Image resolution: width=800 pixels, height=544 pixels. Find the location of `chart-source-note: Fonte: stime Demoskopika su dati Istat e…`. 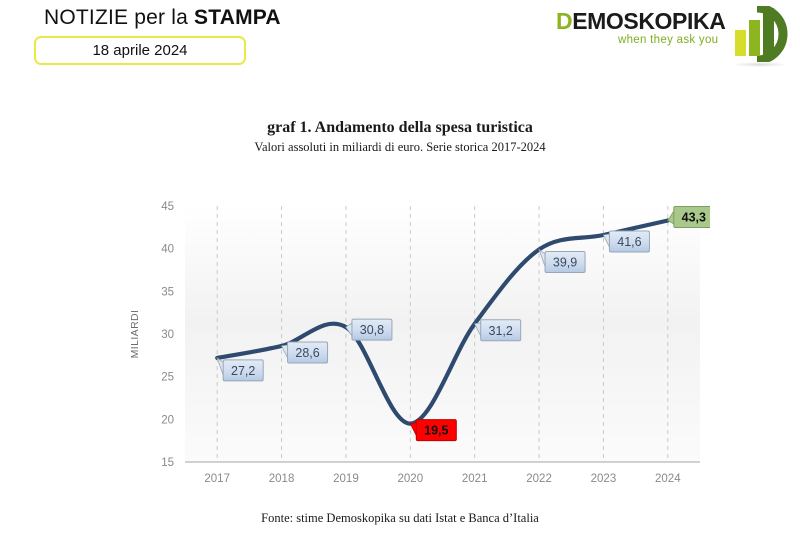

chart-source-note: Fonte: stime Demoskopika su dati Istat e… is located at coordinates (400, 518).